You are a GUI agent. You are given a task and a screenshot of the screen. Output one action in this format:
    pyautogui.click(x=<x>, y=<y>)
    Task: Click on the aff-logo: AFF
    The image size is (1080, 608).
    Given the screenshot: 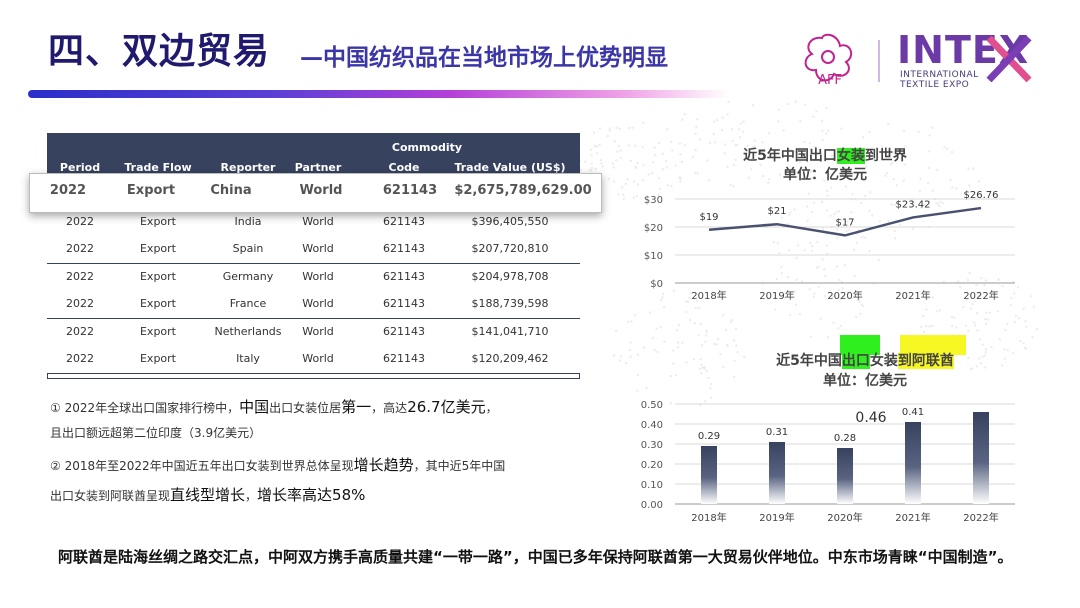 What is the action you would take?
    pyautogui.click(x=828, y=59)
    